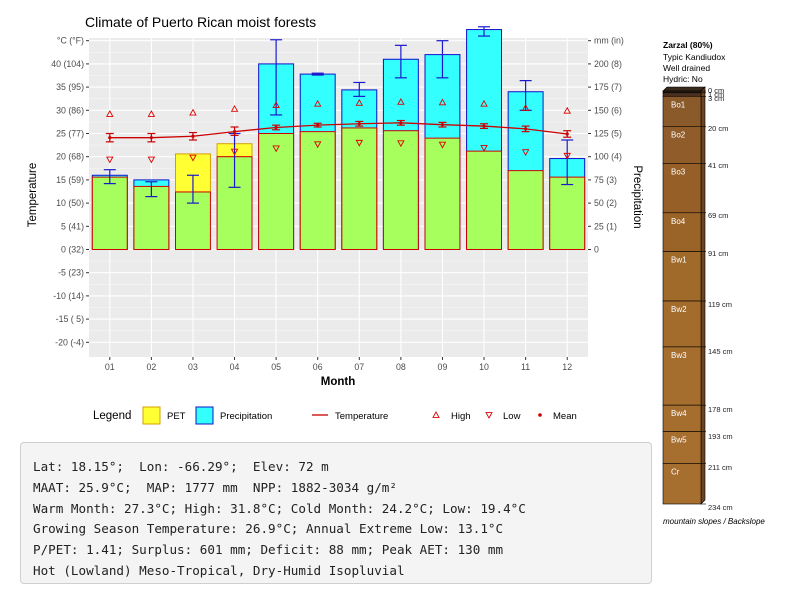  What do you see at coordinates (276, 367) in the screenshot?
I see `x-tick-label-05: 05` at bounding box center [276, 367].